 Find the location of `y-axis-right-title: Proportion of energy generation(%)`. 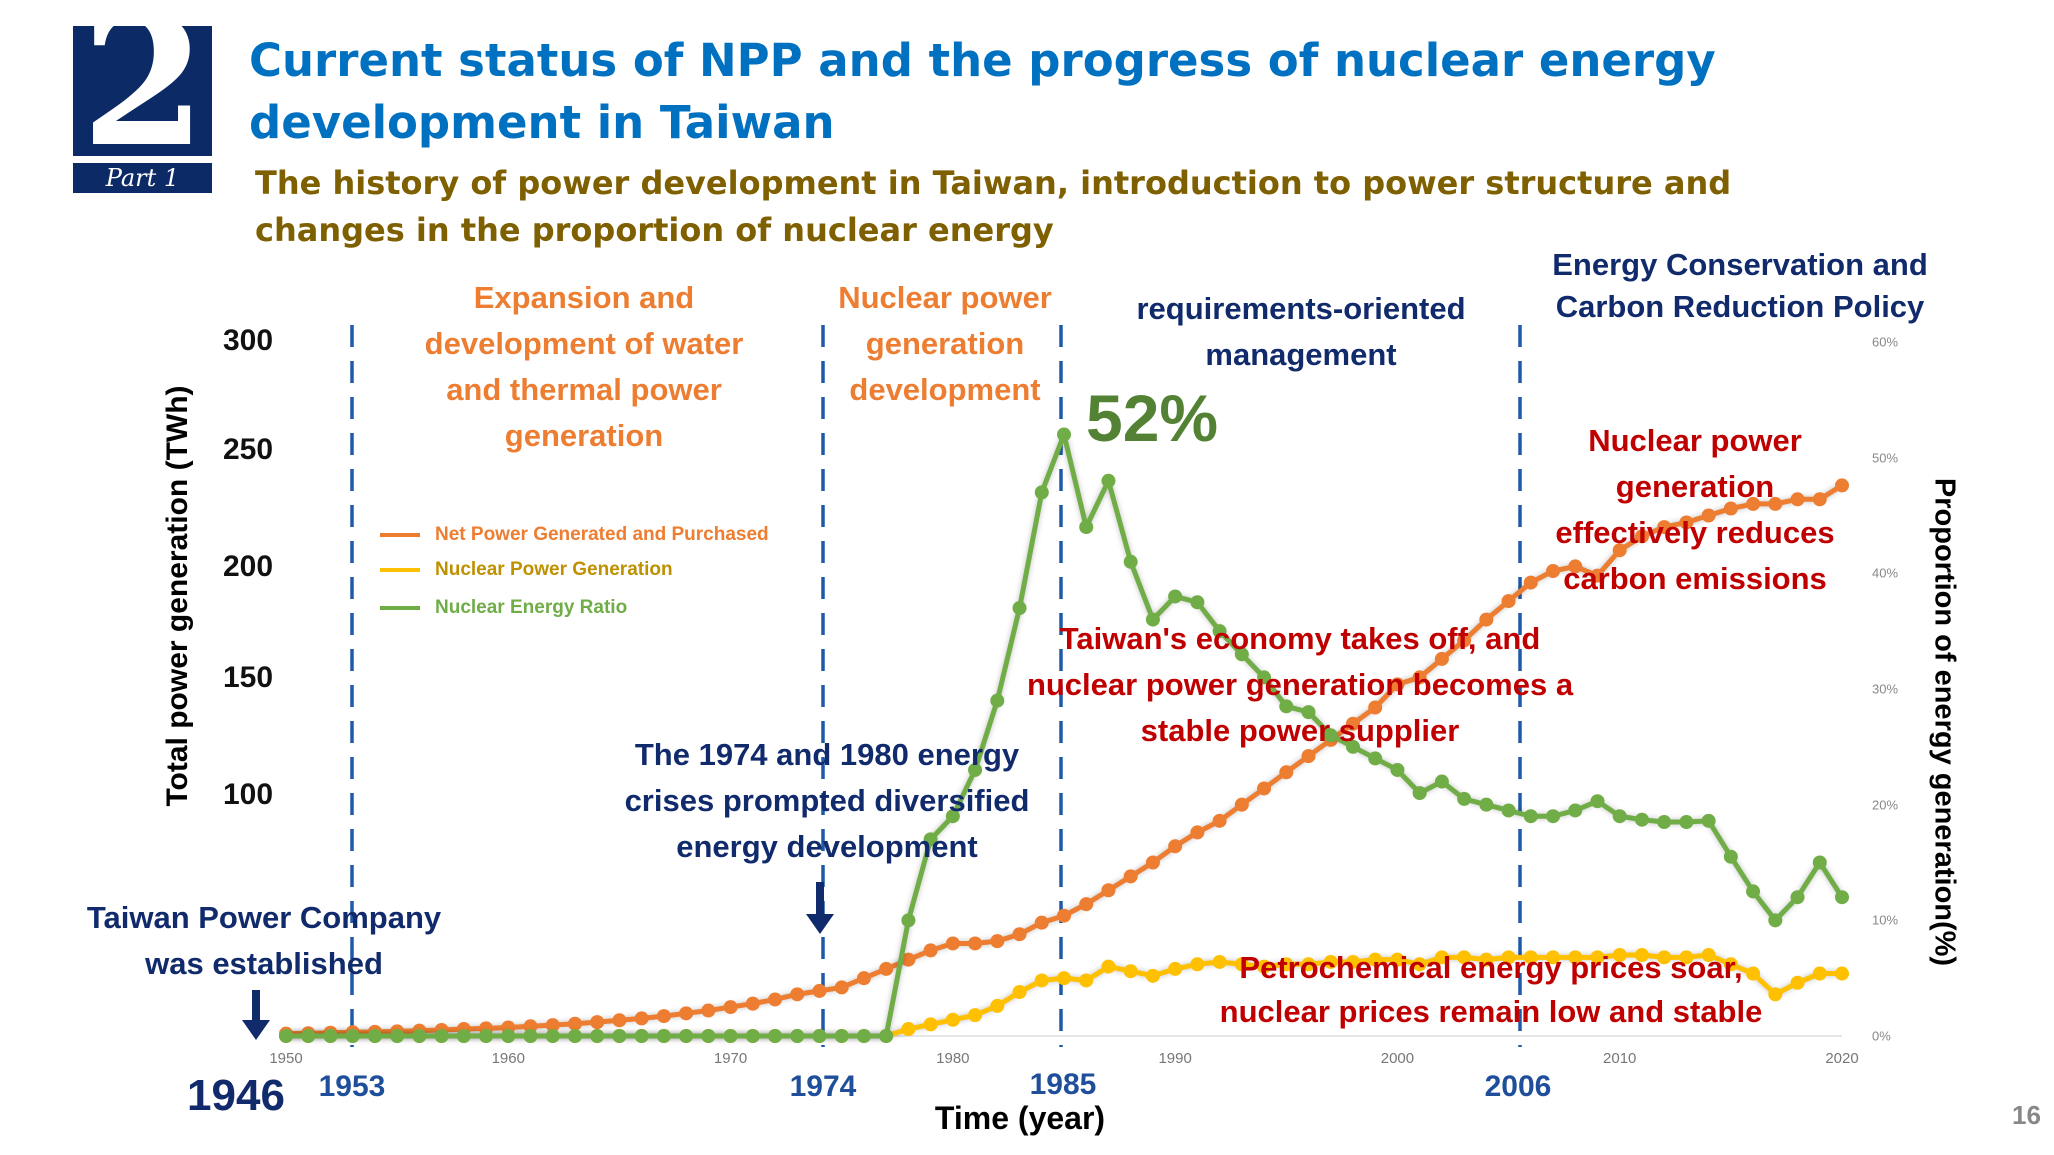

y-axis-right-title: Proportion of energy generation(%) is located at coordinates (1944, 722).